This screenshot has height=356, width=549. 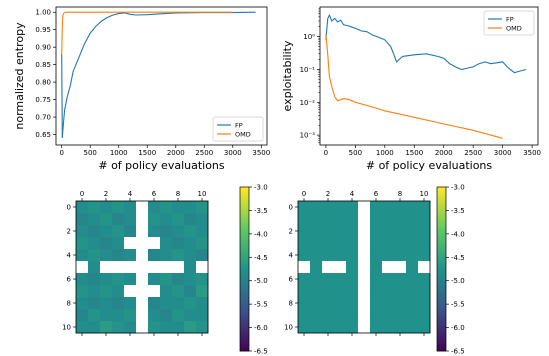 I want to click on legend-label-fp: FP, so click(x=510, y=19).